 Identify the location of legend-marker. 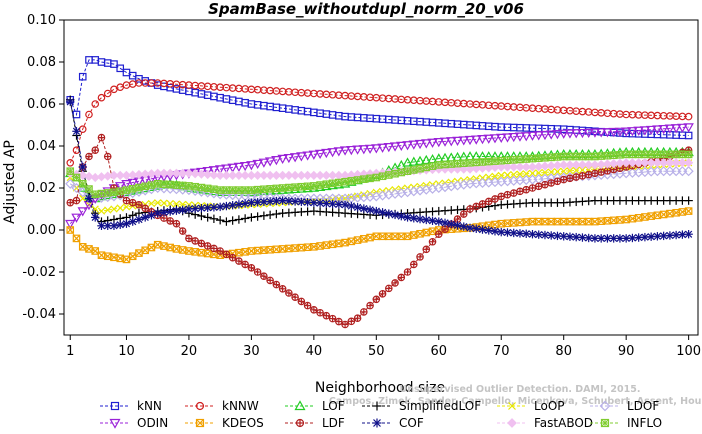
(377, 406).